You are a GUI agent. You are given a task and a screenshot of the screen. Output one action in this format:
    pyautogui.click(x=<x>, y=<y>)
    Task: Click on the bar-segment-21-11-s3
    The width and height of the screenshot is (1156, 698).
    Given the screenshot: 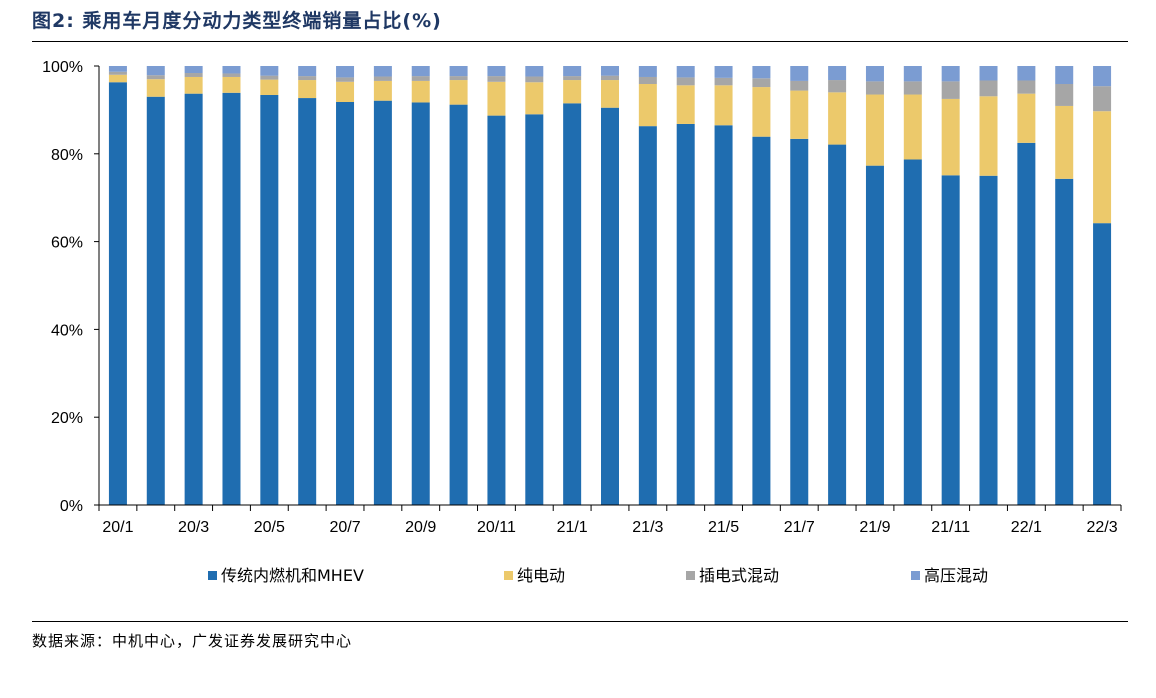 What is the action you would take?
    pyautogui.click(x=950, y=74)
    